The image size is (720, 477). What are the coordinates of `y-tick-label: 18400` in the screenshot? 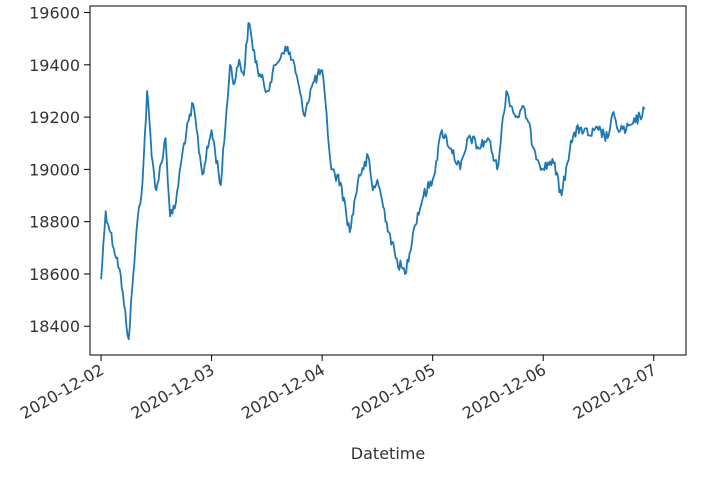 It's located at (54, 326).